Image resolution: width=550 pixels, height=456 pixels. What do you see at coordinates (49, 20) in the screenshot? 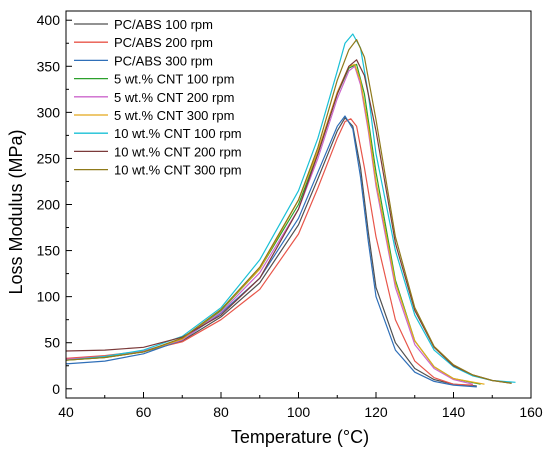
I see `y-tick-label: 400` at bounding box center [49, 20].